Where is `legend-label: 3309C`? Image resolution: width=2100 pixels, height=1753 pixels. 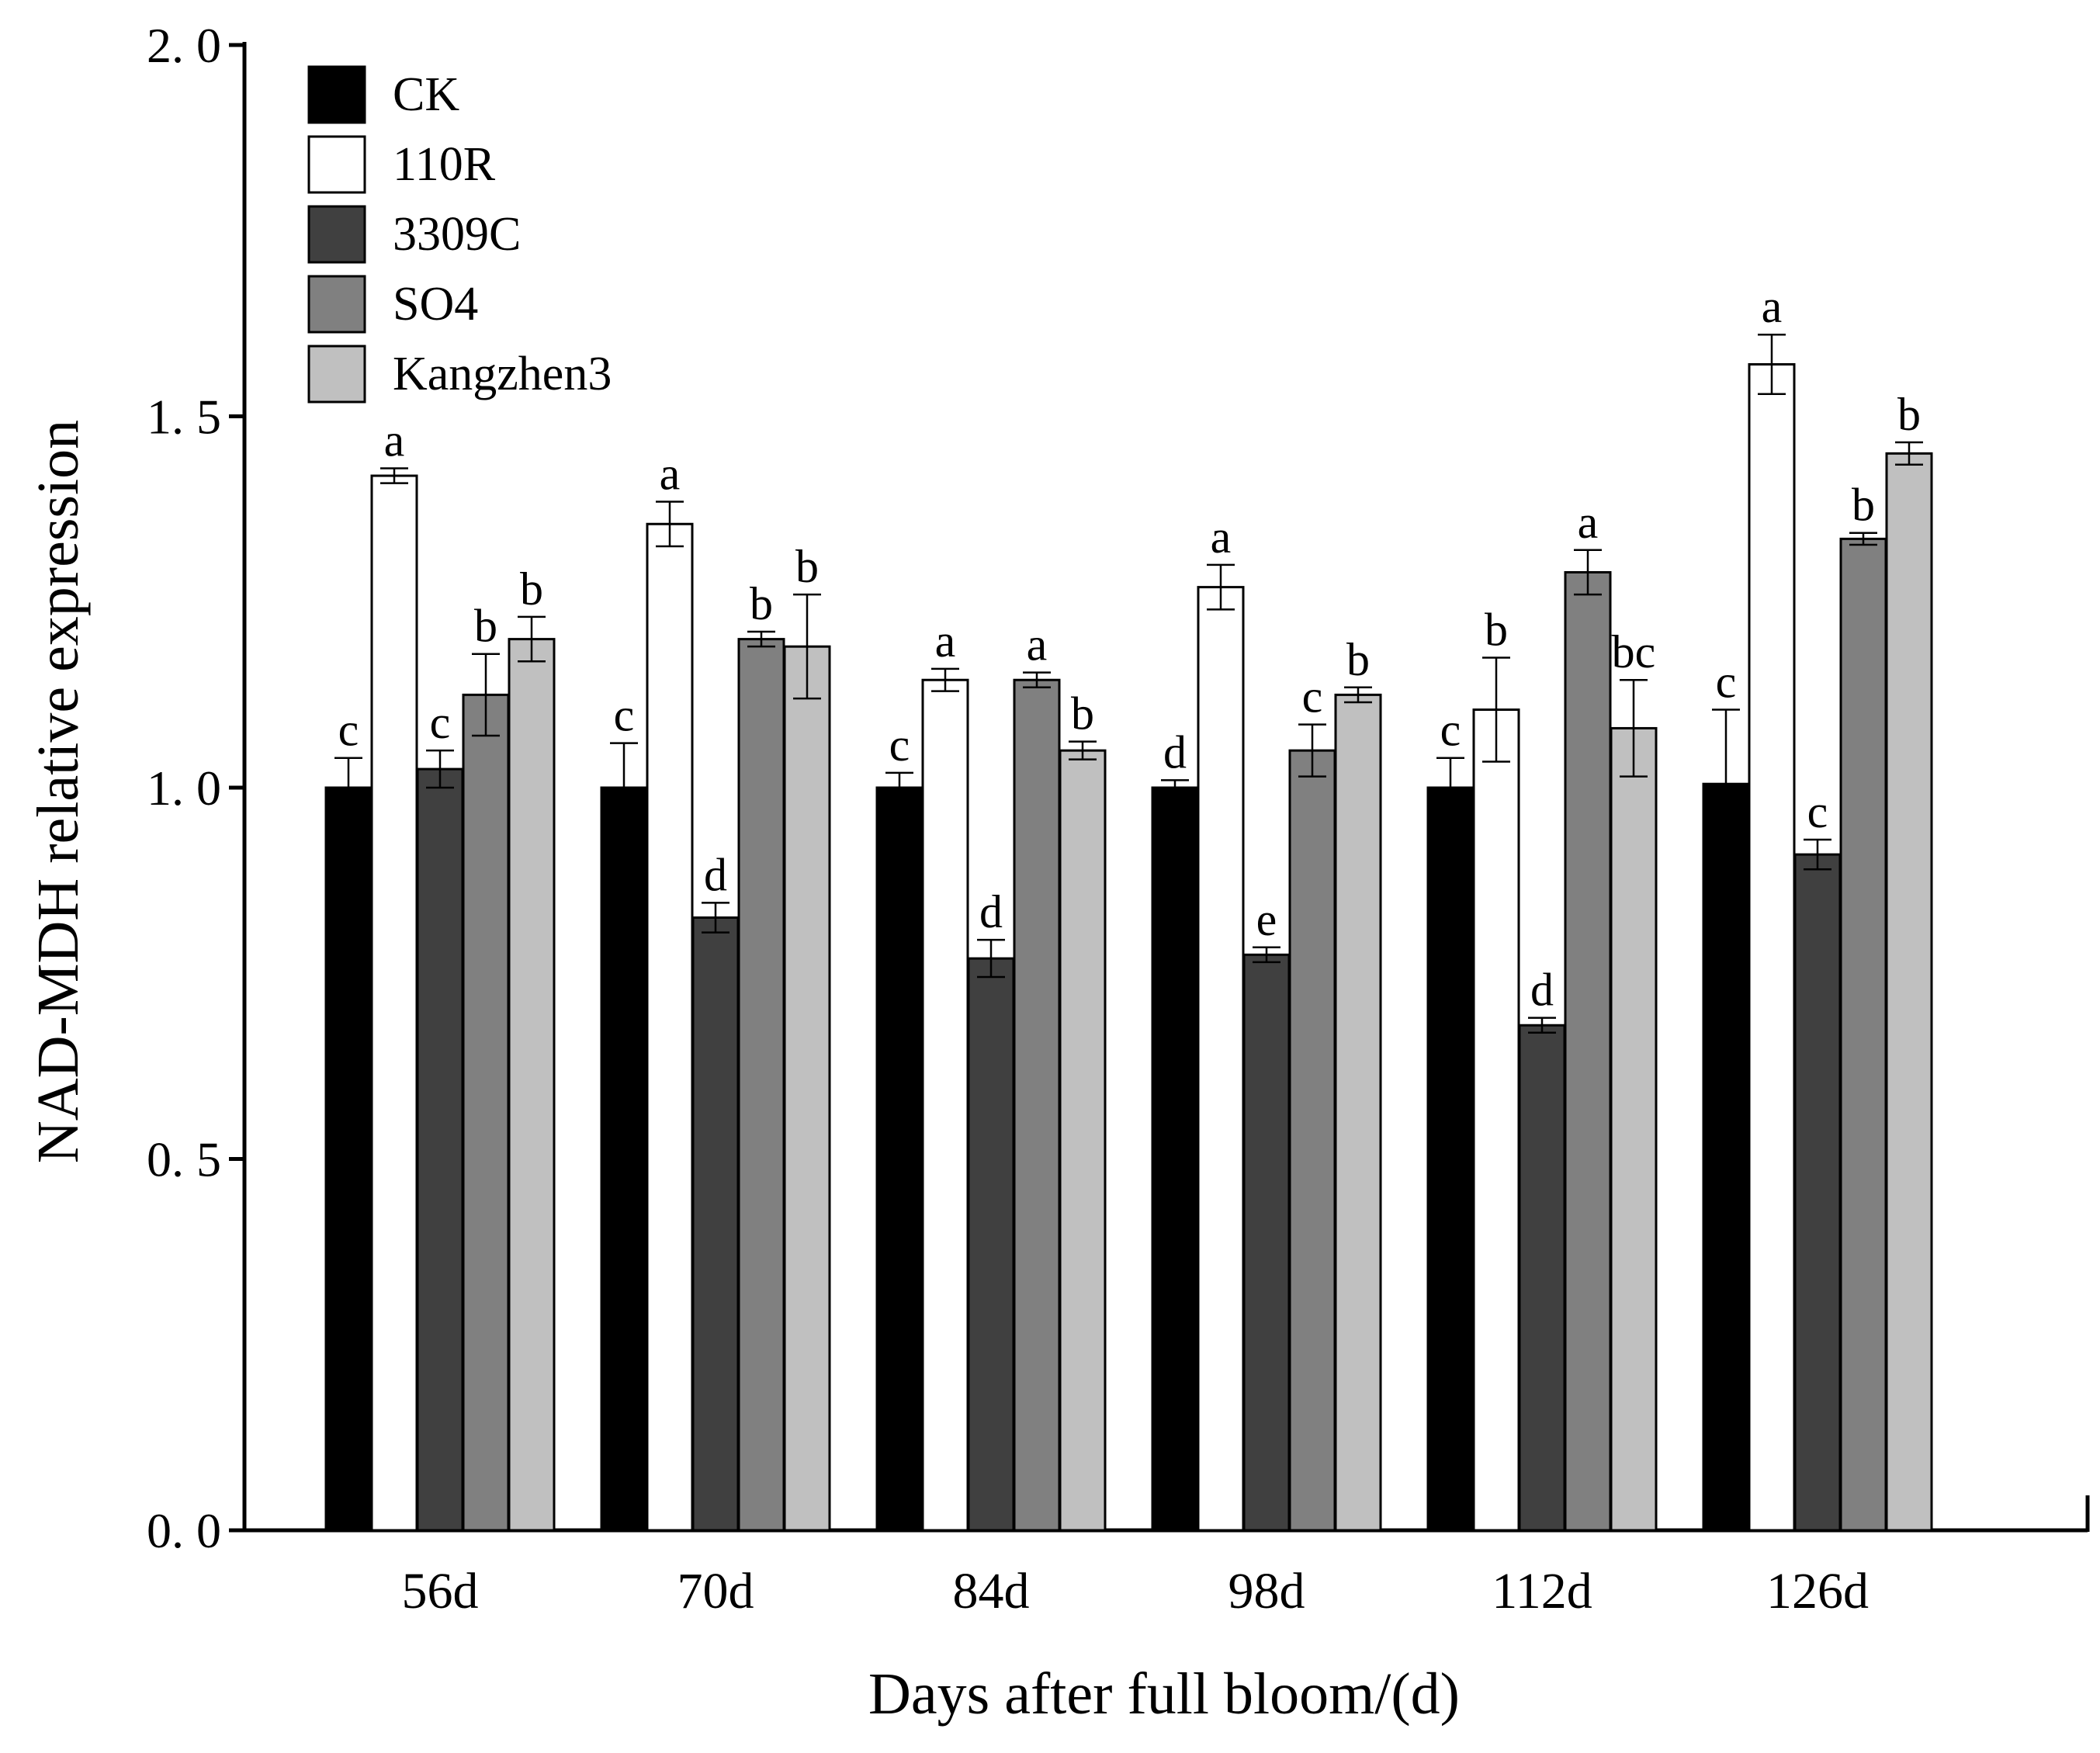
legend-label: 3309C is located at coordinates (457, 235).